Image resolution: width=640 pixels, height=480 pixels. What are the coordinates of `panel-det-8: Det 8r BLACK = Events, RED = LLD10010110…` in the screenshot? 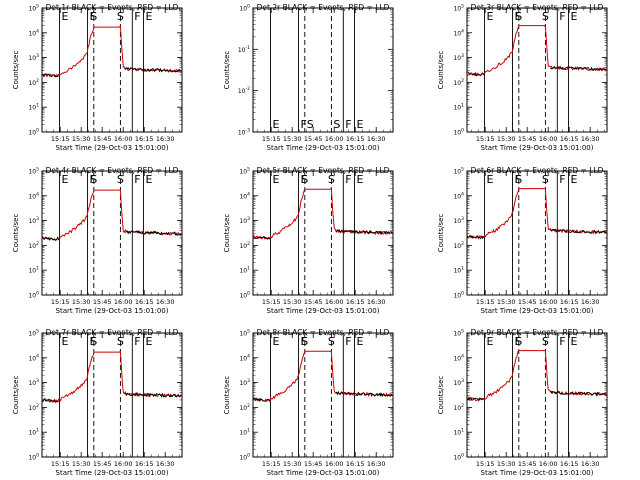 It's located at (308, 402).